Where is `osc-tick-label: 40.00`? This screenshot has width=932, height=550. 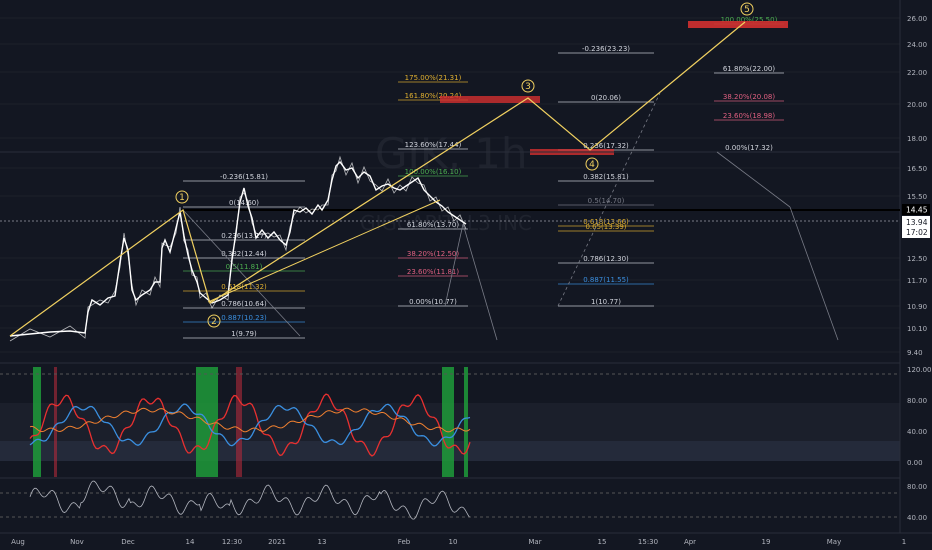
osc-tick-label: 40.00 is located at coordinates (917, 518).